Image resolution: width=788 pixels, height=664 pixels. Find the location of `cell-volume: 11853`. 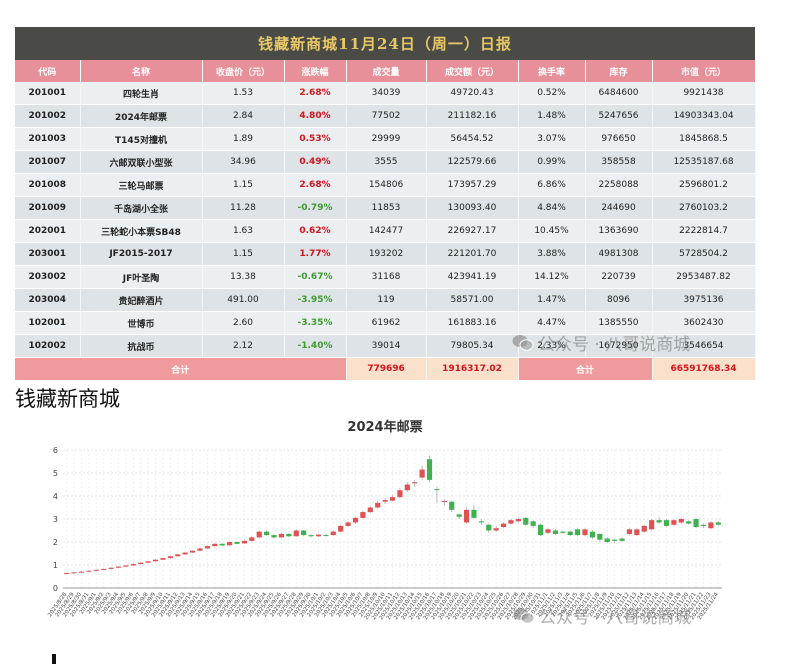

cell-volume: 11853 is located at coordinates (386, 208).